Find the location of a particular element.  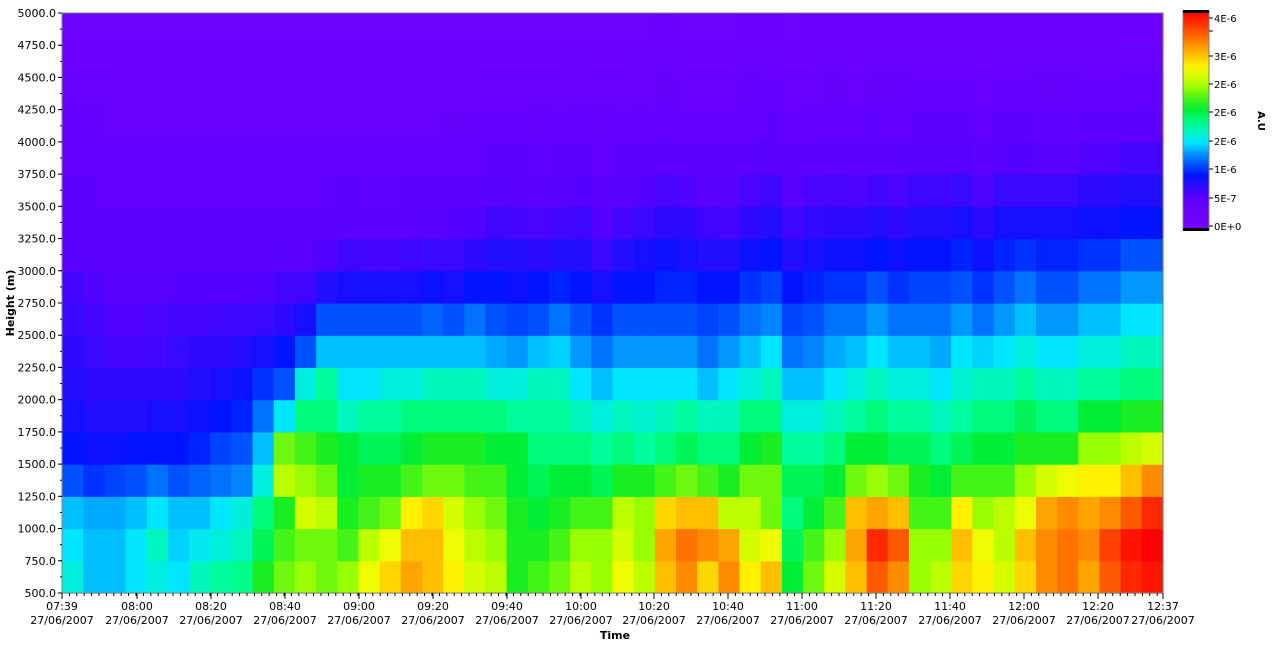

colorbar-tick-label: 5E-7 is located at coordinates (1225, 199).